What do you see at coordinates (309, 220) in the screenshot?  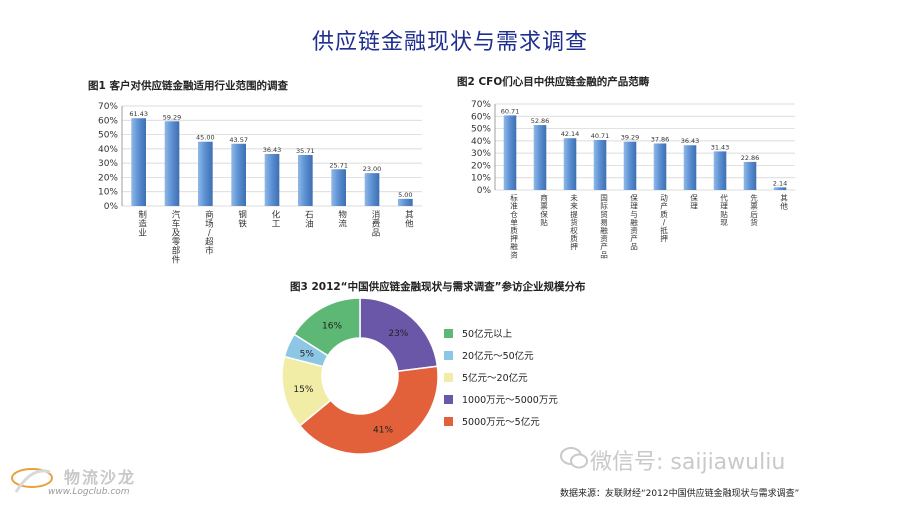 I see `x-tick-label: 石油` at bounding box center [309, 220].